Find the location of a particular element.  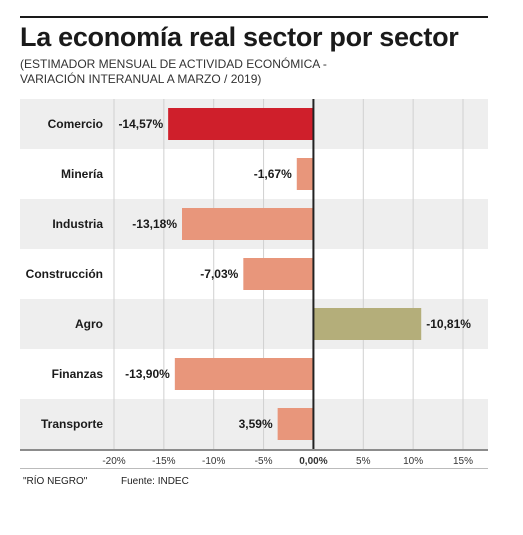

x-tick-label: -15% is located at coordinates (163, 461).